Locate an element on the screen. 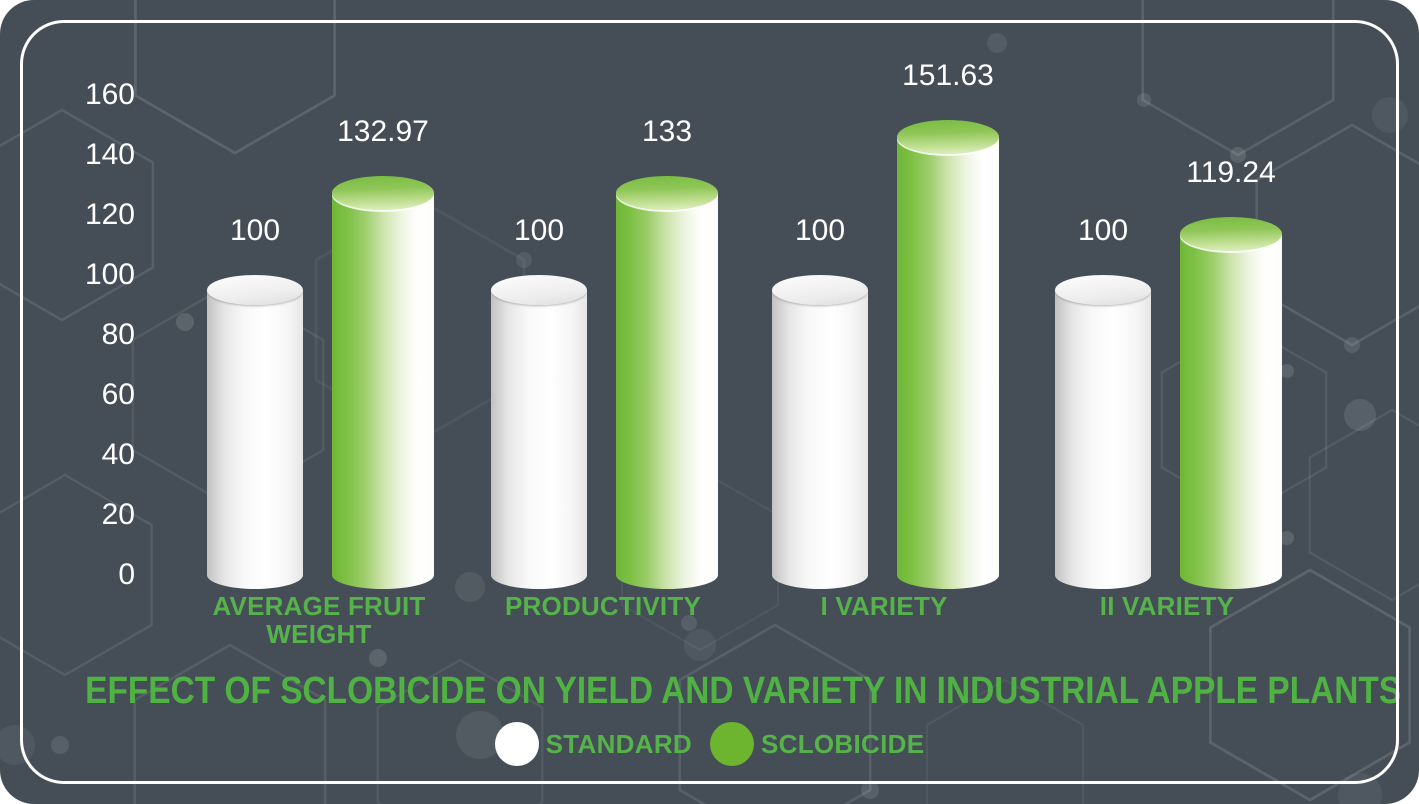 This screenshot has width=1419, height=804. value-label-sclobicide: 132.97 is located at coordinates (383, 132).